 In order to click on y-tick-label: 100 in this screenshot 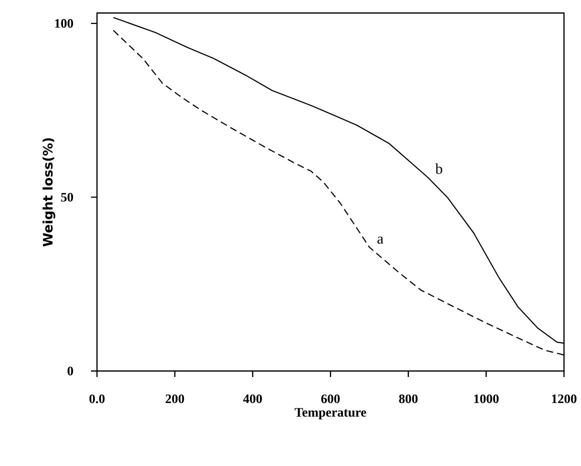, I will do `click(64, 23)`.